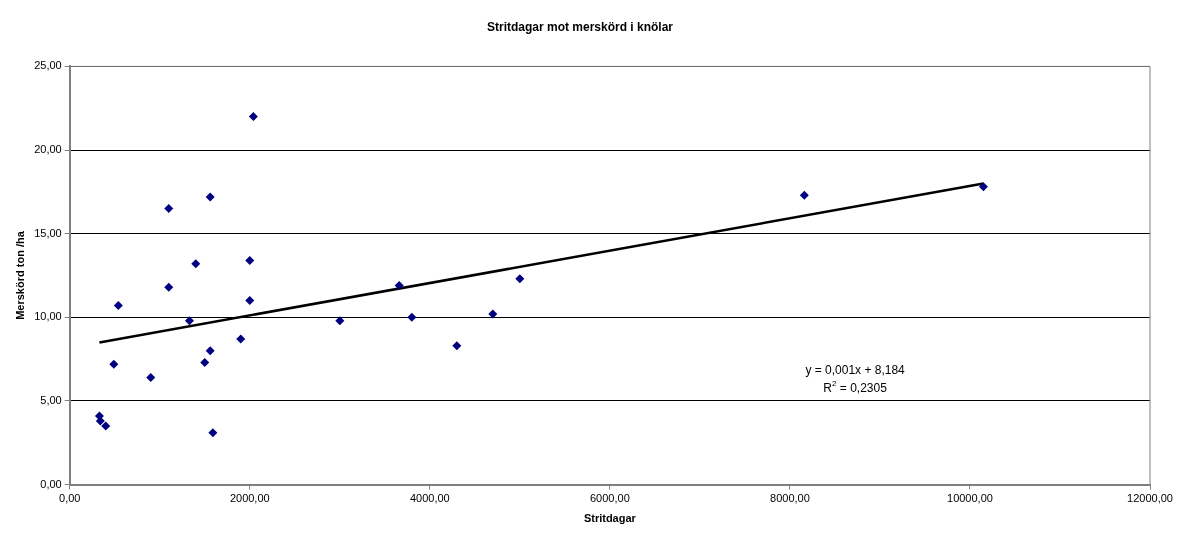  What do you see at coordinates (1150, 498) in the screenshot?
I see `x-tick-label: 12000,00` at bounding box center [1150, 498].